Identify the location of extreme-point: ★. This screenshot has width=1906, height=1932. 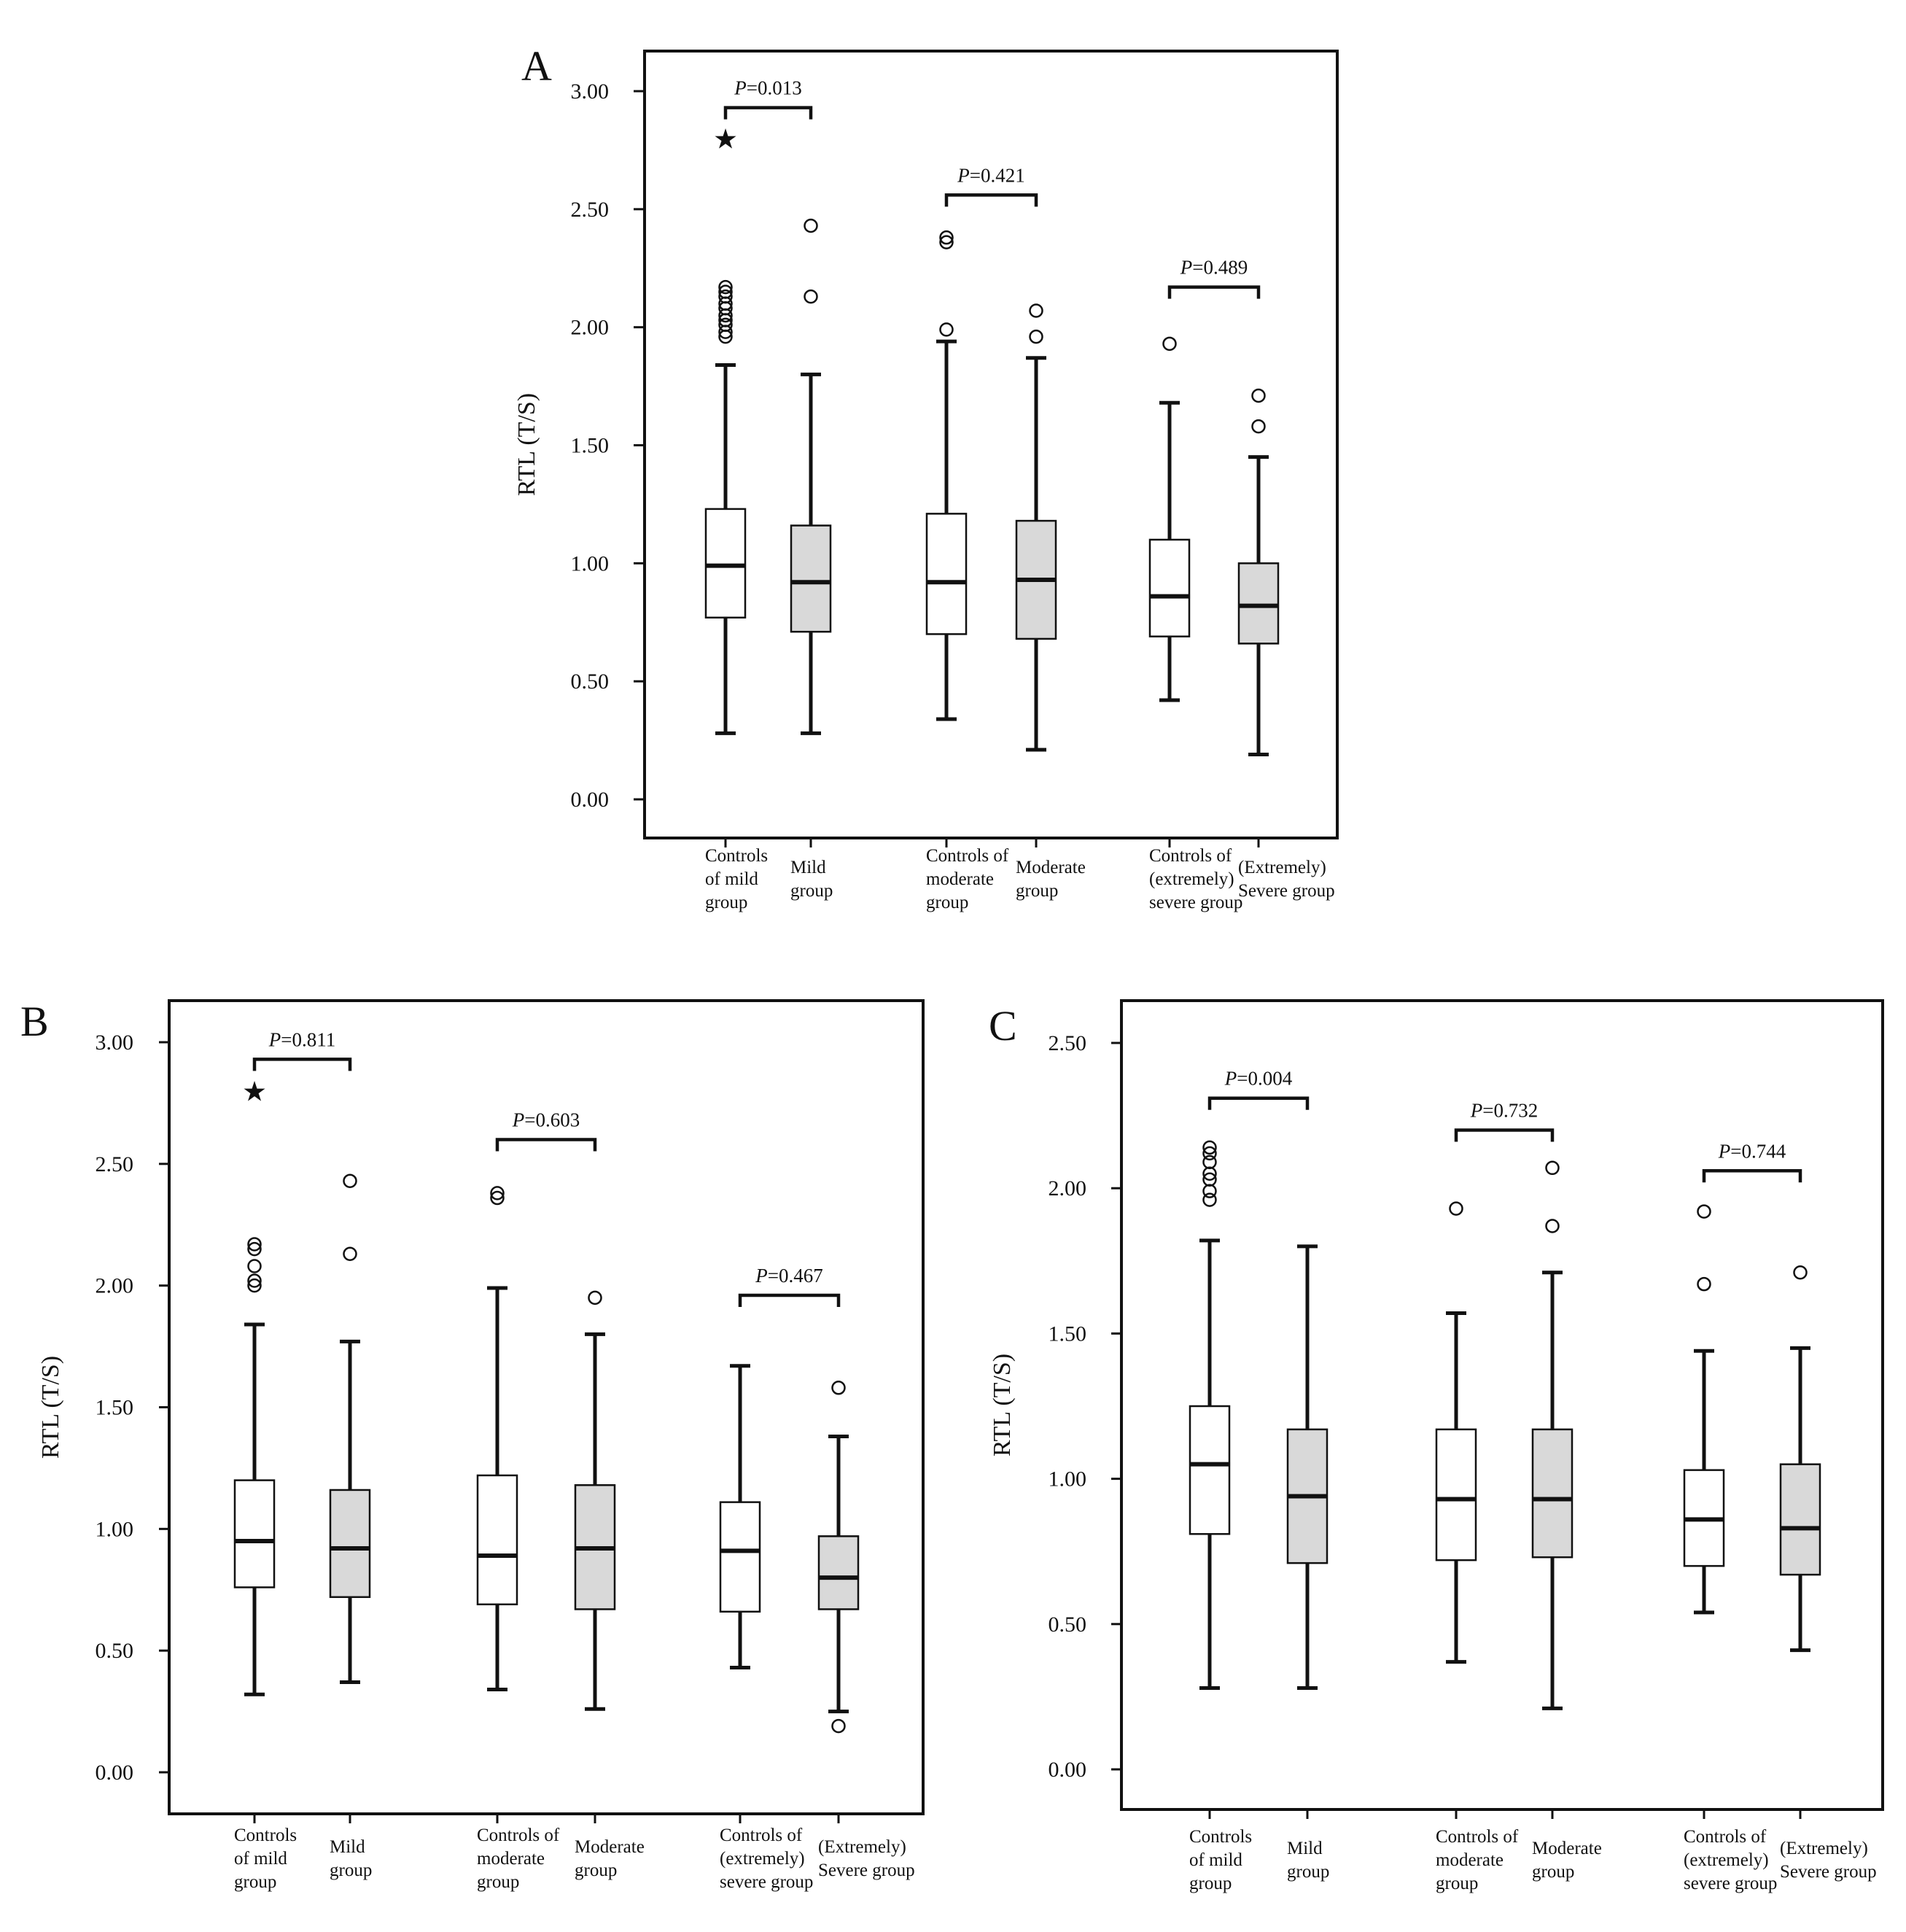
(725, 140).